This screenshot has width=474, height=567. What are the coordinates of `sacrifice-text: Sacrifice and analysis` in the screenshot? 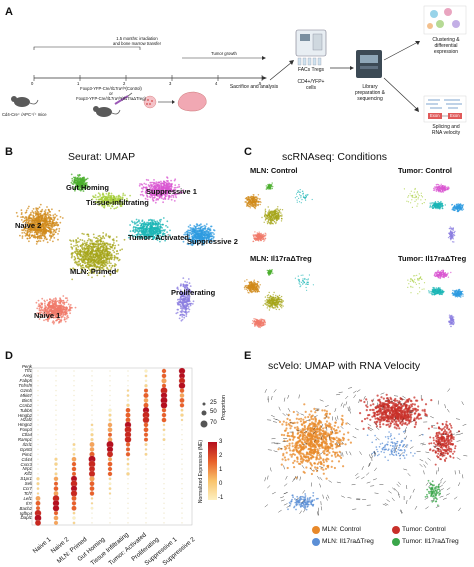 It's located at (254, 87).